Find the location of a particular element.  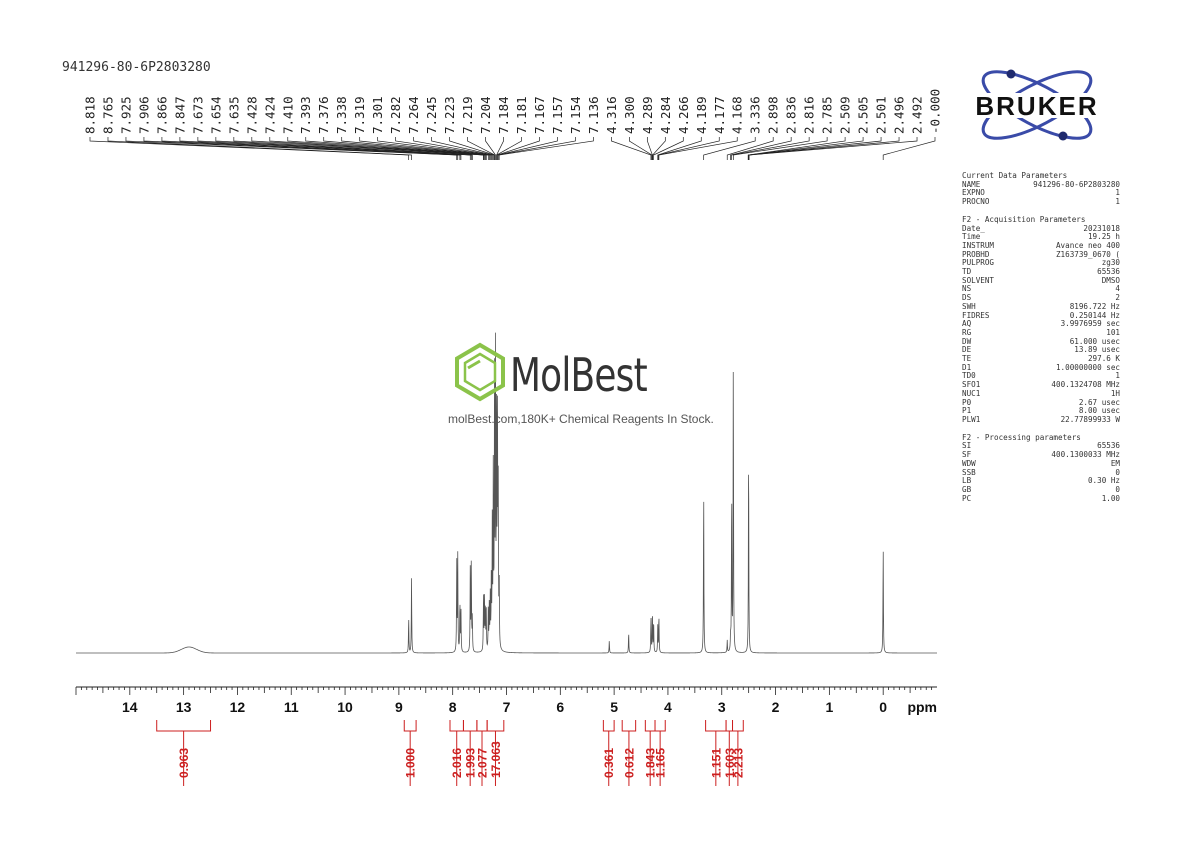

param-key: LB is located at coordinates (967, 481).